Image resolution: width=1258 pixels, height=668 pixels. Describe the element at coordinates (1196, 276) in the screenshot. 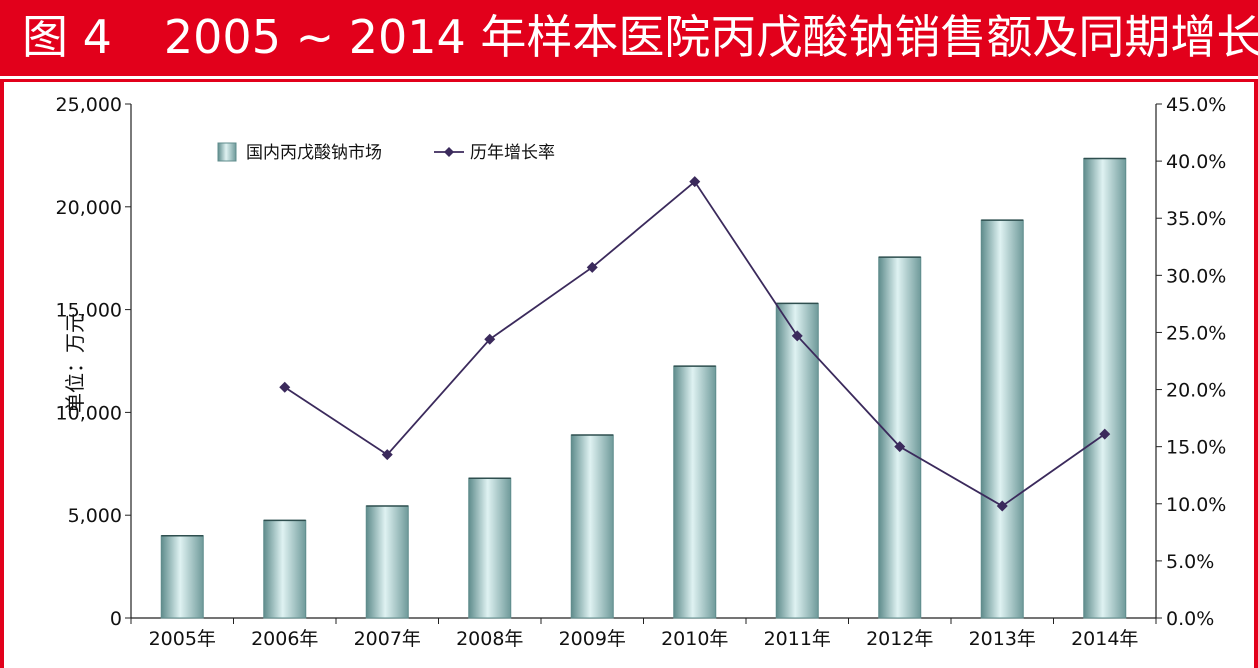

I see `y-axis-right-tick-label: 30.0%` at that location.